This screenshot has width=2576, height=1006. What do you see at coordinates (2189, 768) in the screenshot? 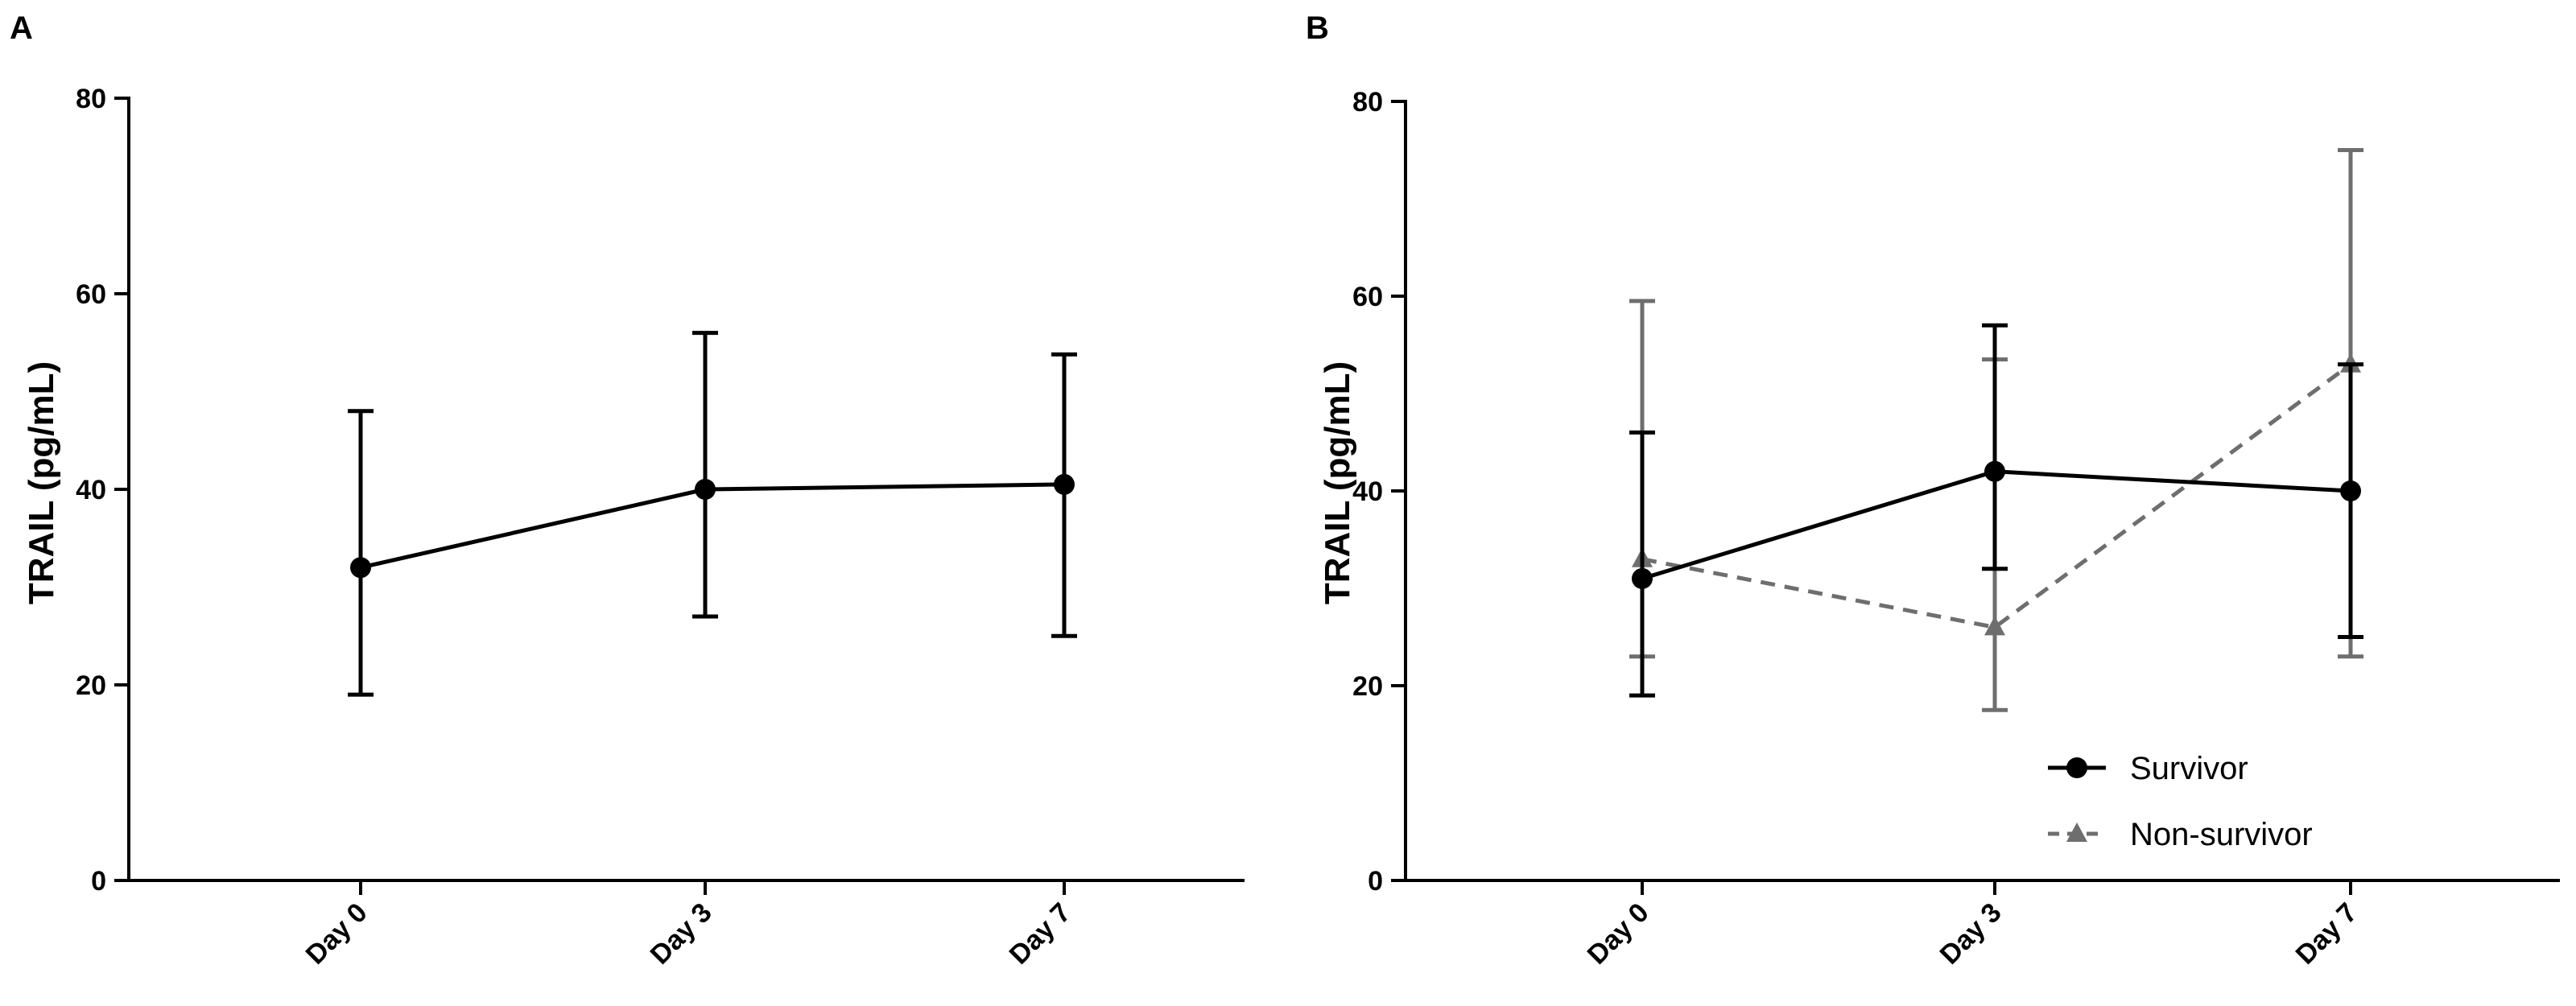
I see `legend-label: Survivor` at bounding box center [2189, 768].